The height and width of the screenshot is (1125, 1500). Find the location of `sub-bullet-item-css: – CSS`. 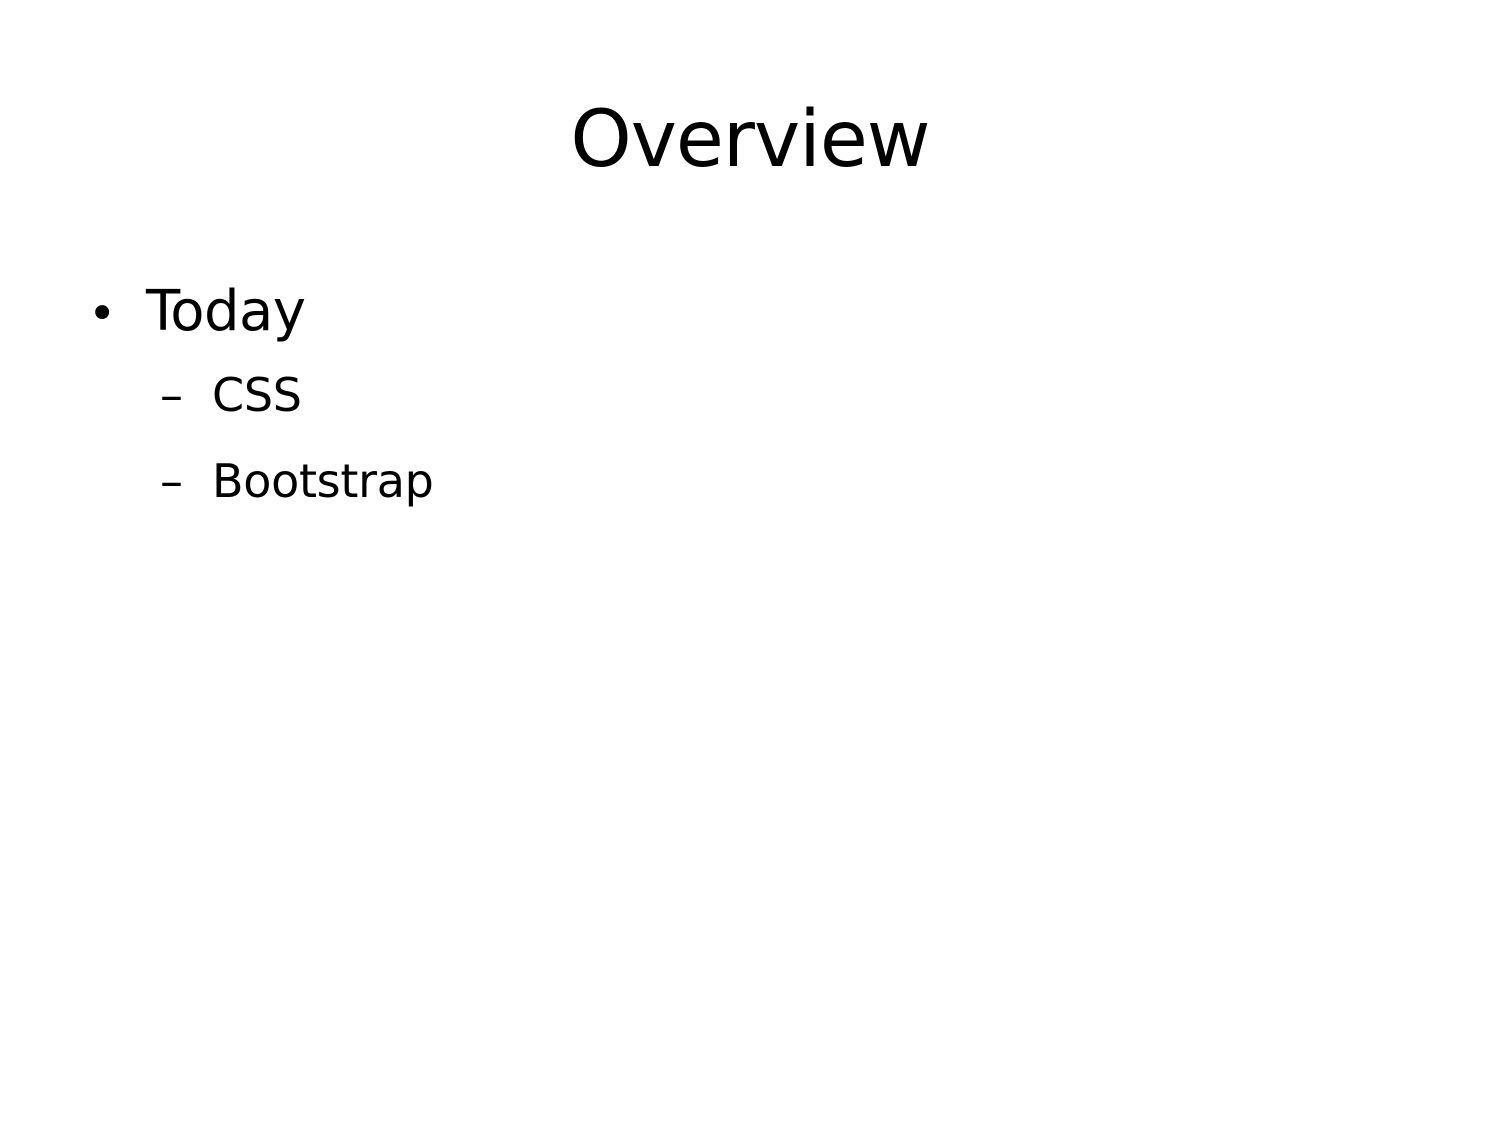

sub-bullet-item-css: – CSS is located at coordinates (296, 395).